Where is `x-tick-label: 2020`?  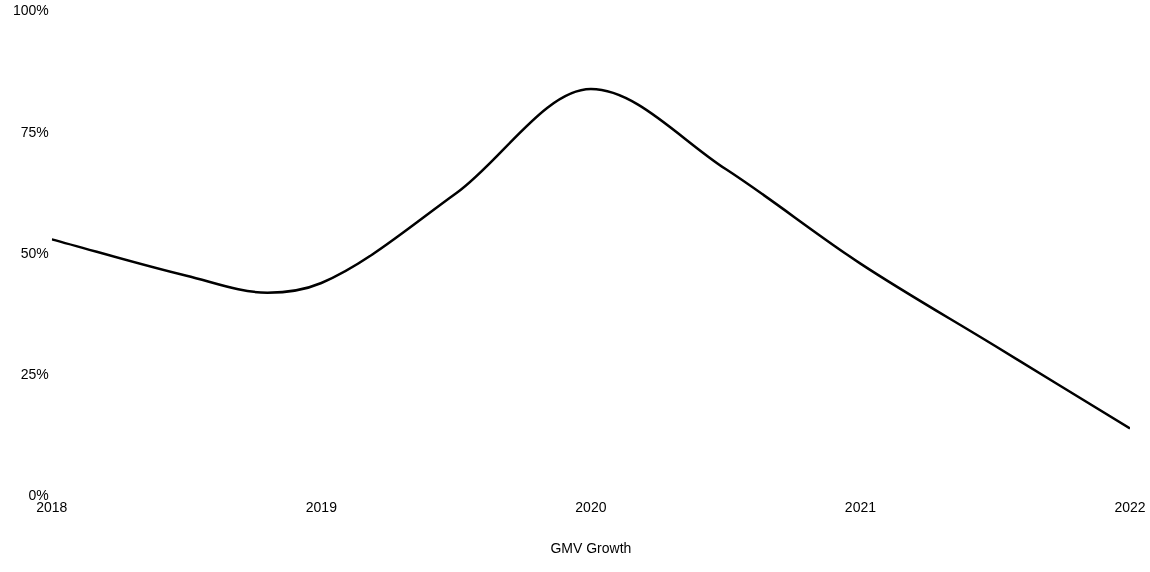
x-tick-label: 2020 is located at coordinates (591, 506).